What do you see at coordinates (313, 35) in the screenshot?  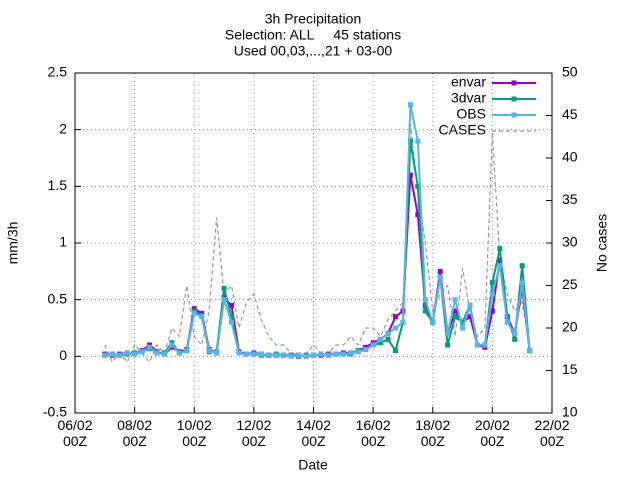 I see `chart-subtitle: Selection: ALL 45 stations` at bounding box center [313, 35].